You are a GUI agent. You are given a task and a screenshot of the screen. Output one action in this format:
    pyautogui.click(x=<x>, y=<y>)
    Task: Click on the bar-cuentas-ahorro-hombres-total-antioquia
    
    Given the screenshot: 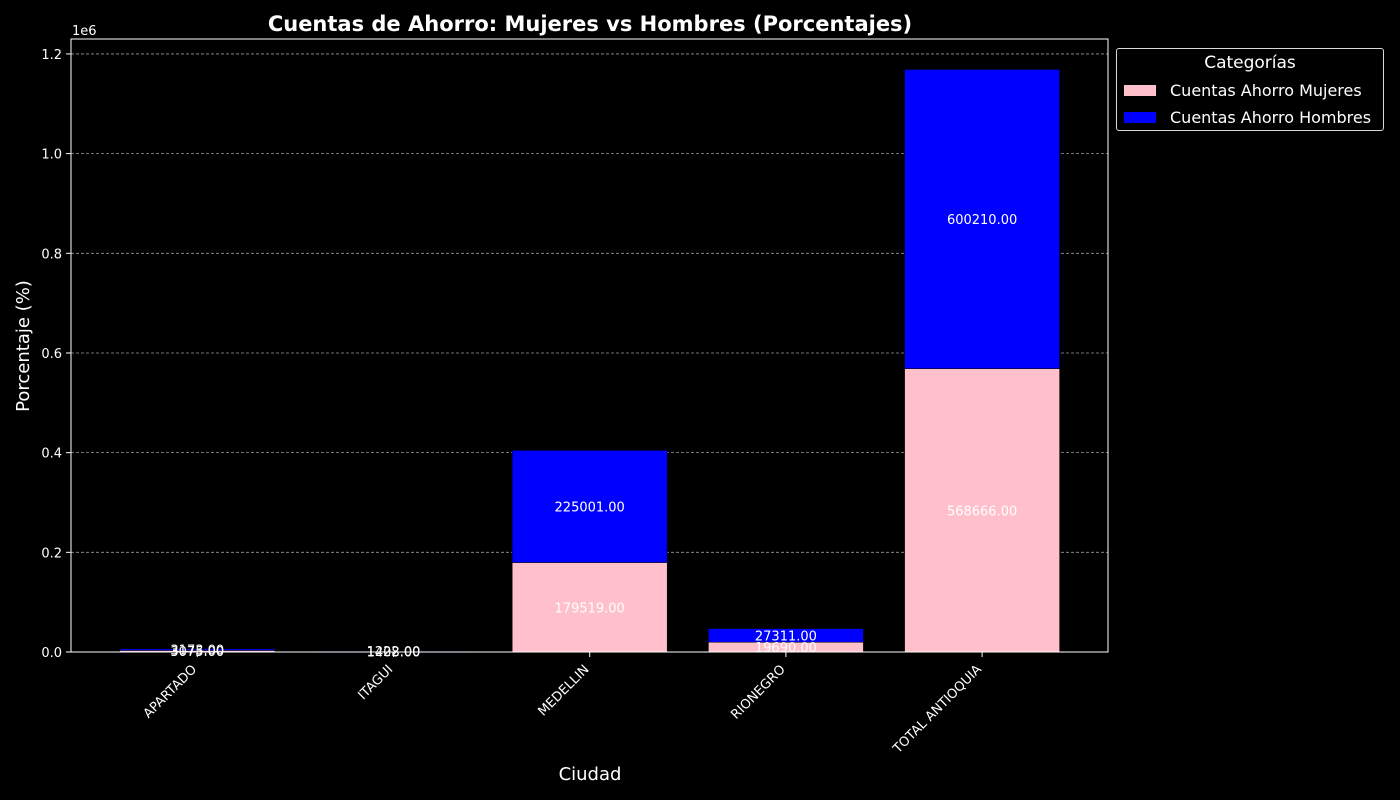 What is the action you would take?
    pyautogui.click(x=982, y=219)
    